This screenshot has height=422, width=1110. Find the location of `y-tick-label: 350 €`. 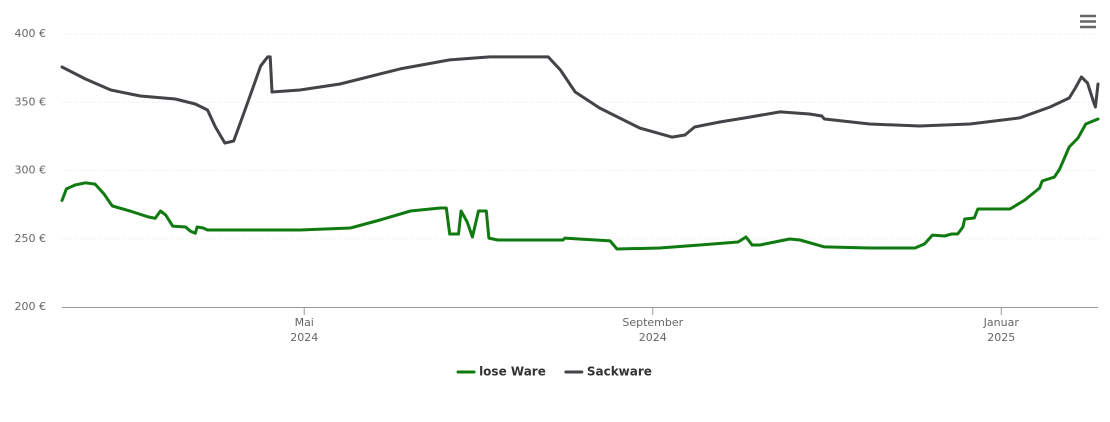

y-tick-label: 350 € is located at coordinates (31, 101).